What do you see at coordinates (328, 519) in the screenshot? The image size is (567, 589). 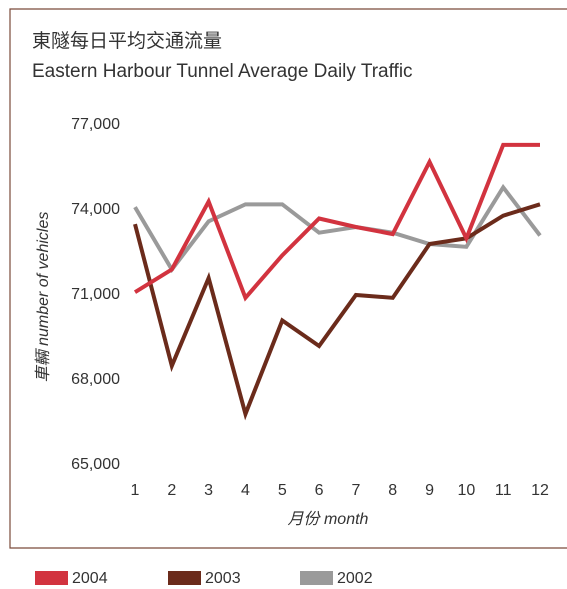 I see `x-axis-label: 月份 month` at bounding box center [328, 519].